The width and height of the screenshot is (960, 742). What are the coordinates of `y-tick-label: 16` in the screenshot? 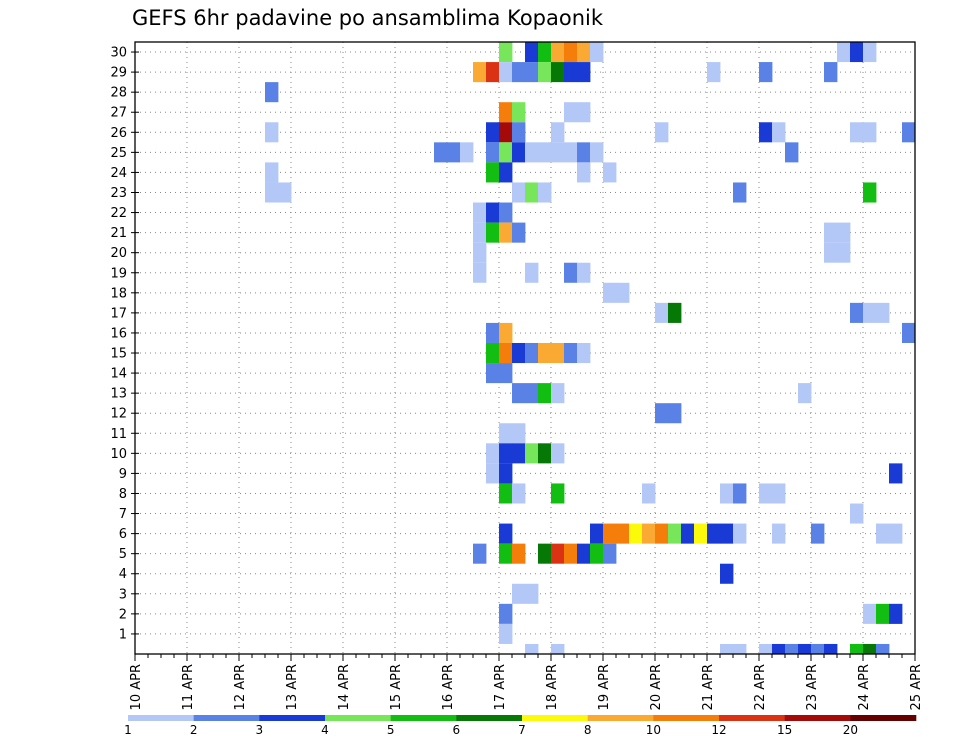 It's located at (118, 333).